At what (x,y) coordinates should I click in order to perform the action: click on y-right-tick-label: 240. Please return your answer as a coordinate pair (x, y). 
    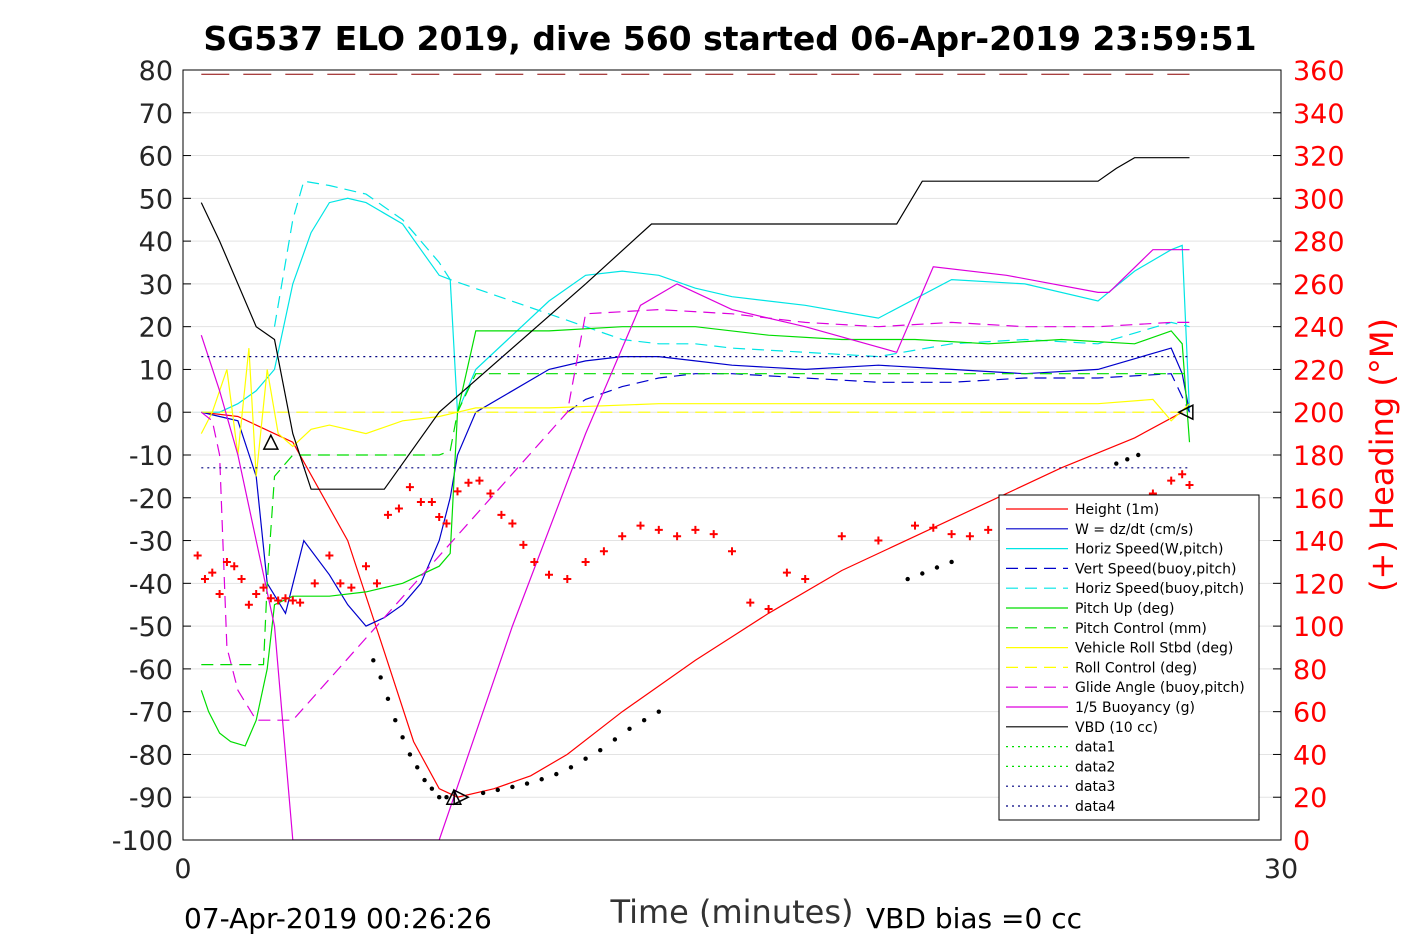
    Looking at the image, I should click on (1319, 328).